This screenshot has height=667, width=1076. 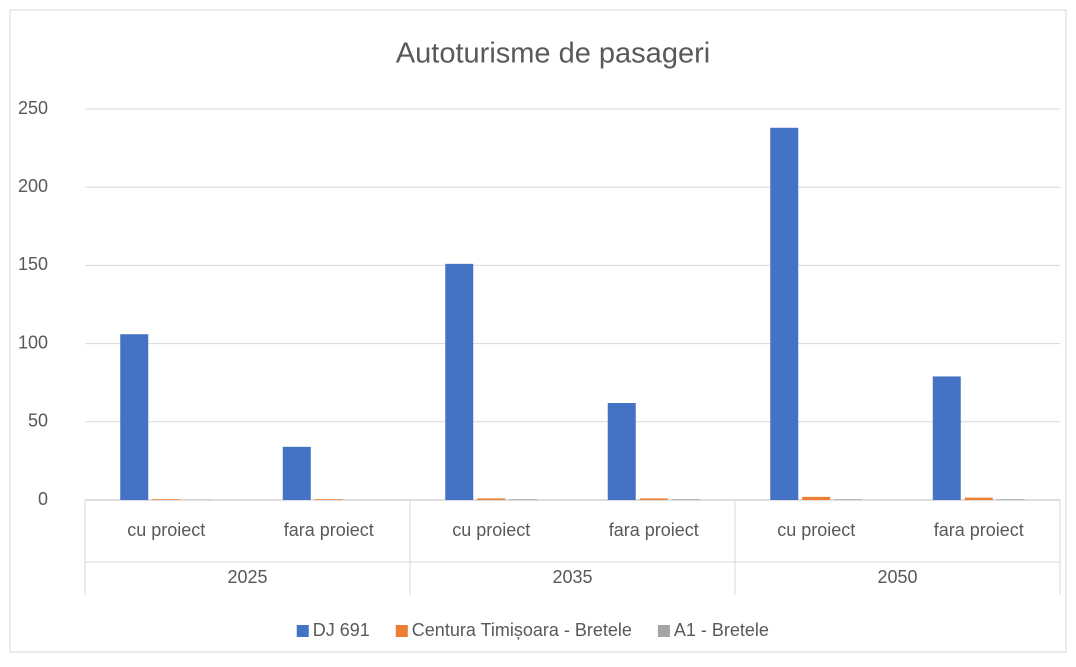 What do you see at coordinates (43, 499) in the screenshot?
I see `y-tick-label: 0` at bounding box center [43, 499].